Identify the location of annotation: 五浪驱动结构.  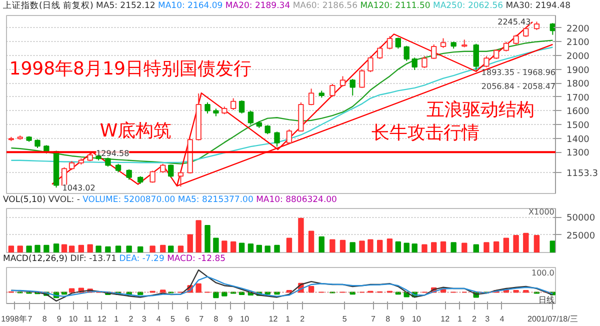
(480, 109).